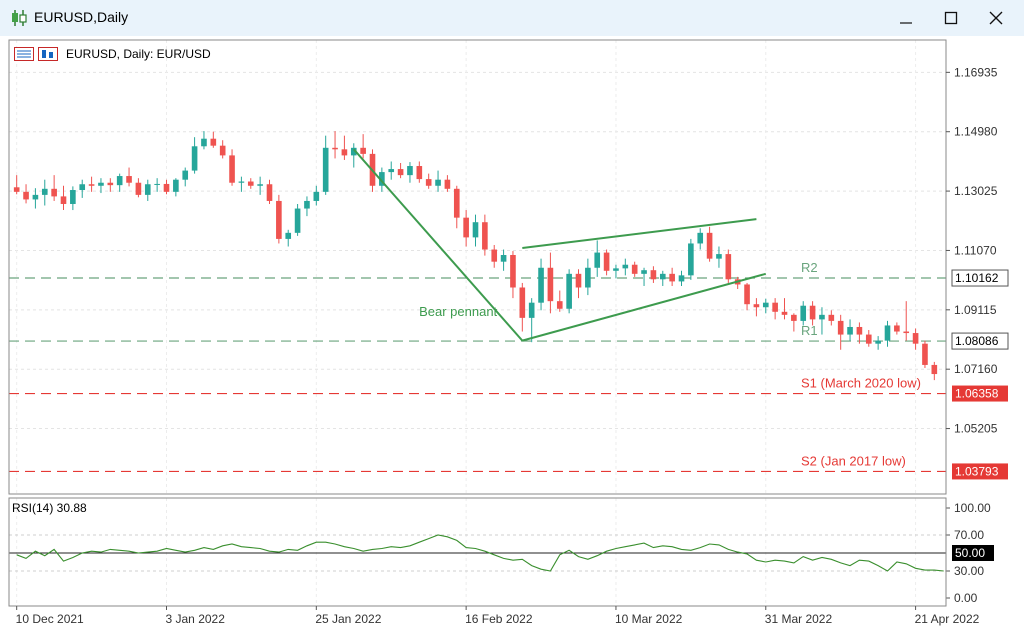 The image size is (1024, 634). What do you see at coordinates (458, 311) in the screenshot?
I see `annotation-bear-pennant: Bear pennant` at bounding box center [458, 311].